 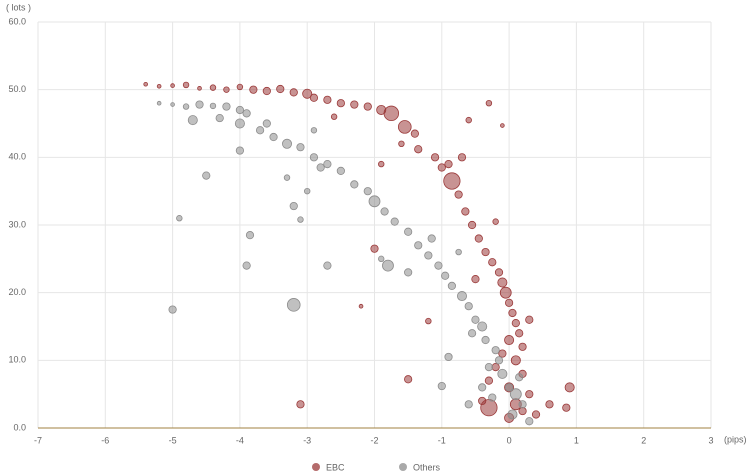 I want to click on x-tick-label: 0, so click(x=509, y=440).